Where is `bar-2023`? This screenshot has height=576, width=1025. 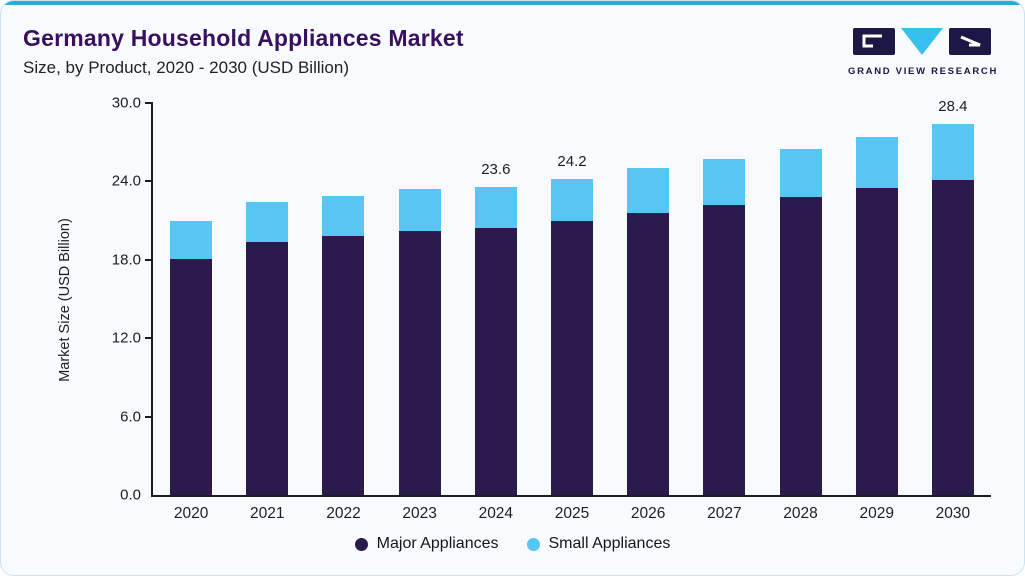 bar-2023 is located at coordinates (419, 342).